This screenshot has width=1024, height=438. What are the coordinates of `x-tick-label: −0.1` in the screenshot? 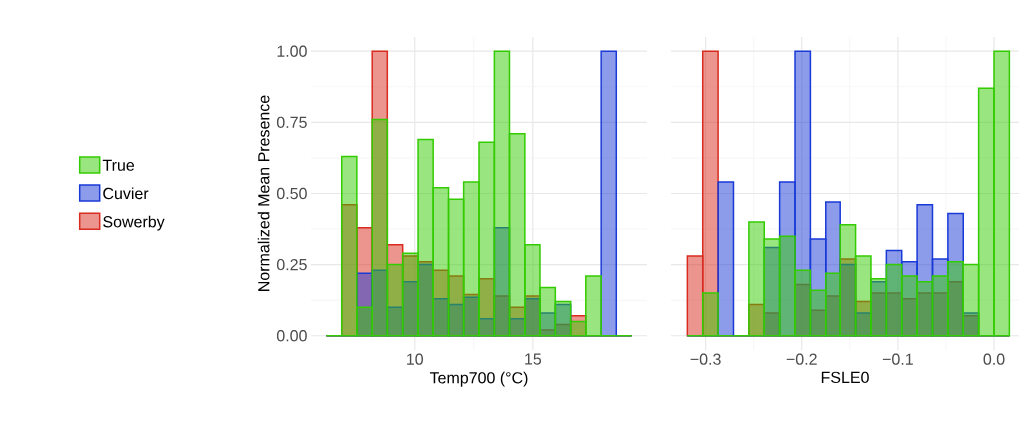 It's located at (897, 359).